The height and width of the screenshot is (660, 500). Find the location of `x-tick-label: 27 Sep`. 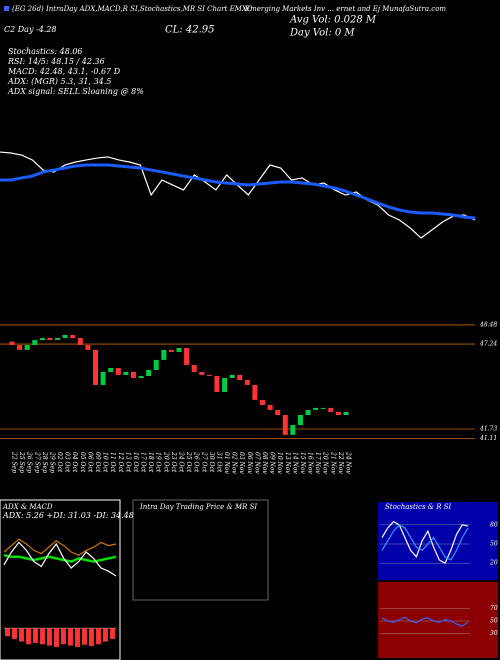

x-tick-label: 27 Sep is located at coordinates (36, 462).